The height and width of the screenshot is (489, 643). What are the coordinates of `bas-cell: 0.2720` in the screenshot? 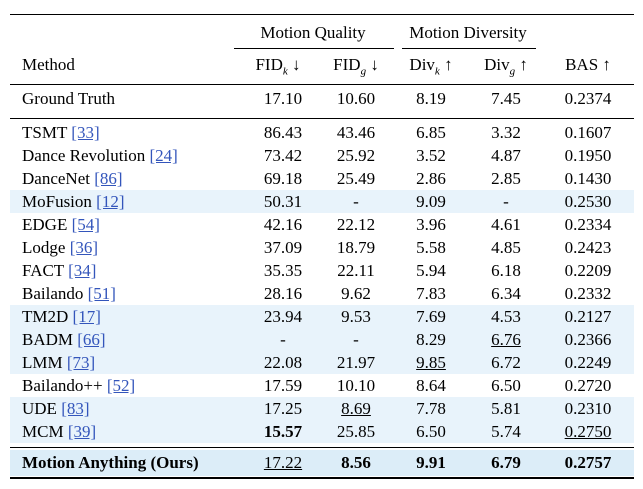 It's located at (588, 385).